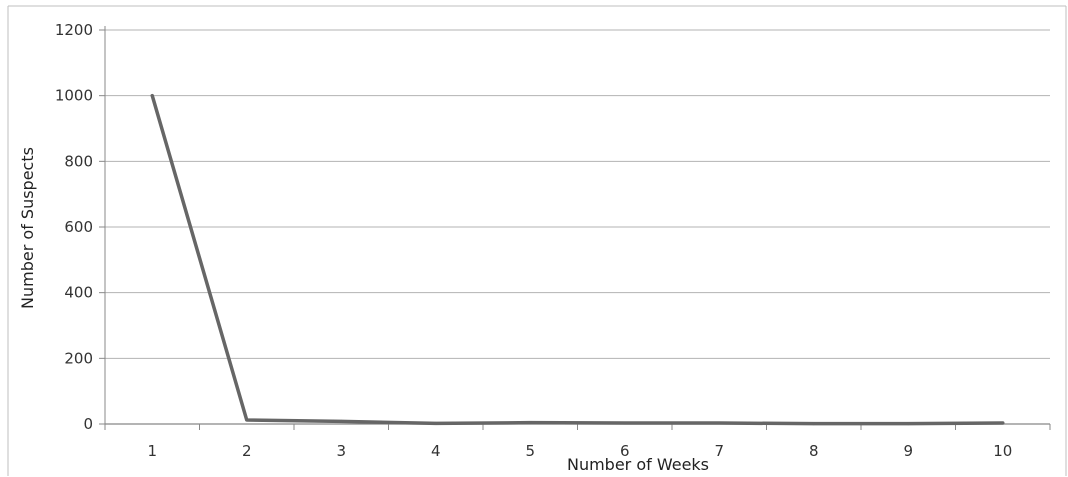 Image resolution: width=1068 pixels, height=477 pixels. What do you see at coordinates (78, 358) in the screenshot?
I see `y-tick-label: 200` at bounding box center [78, 358].